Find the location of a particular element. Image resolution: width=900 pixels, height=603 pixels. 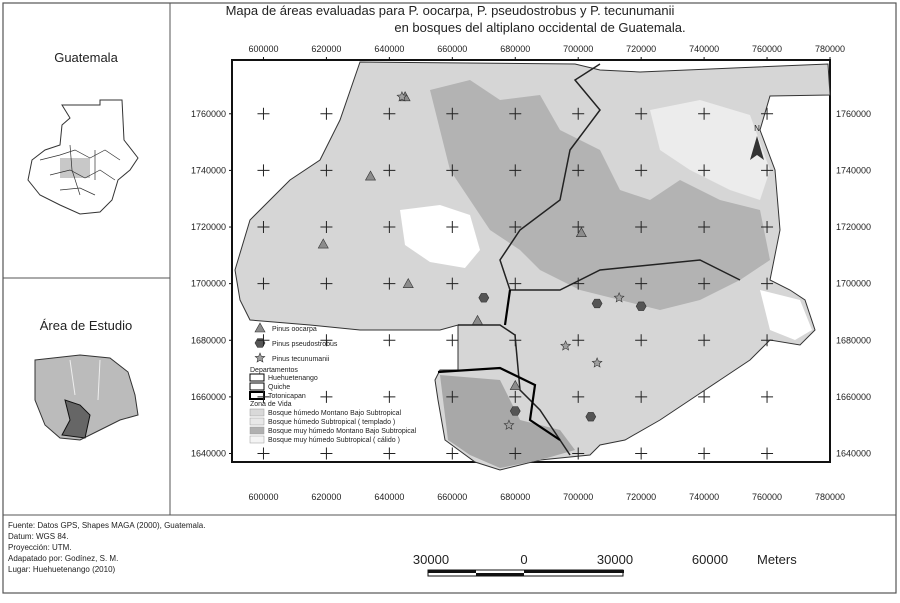

y-tick-label: 1720000 is located at coordinates (853, 227).